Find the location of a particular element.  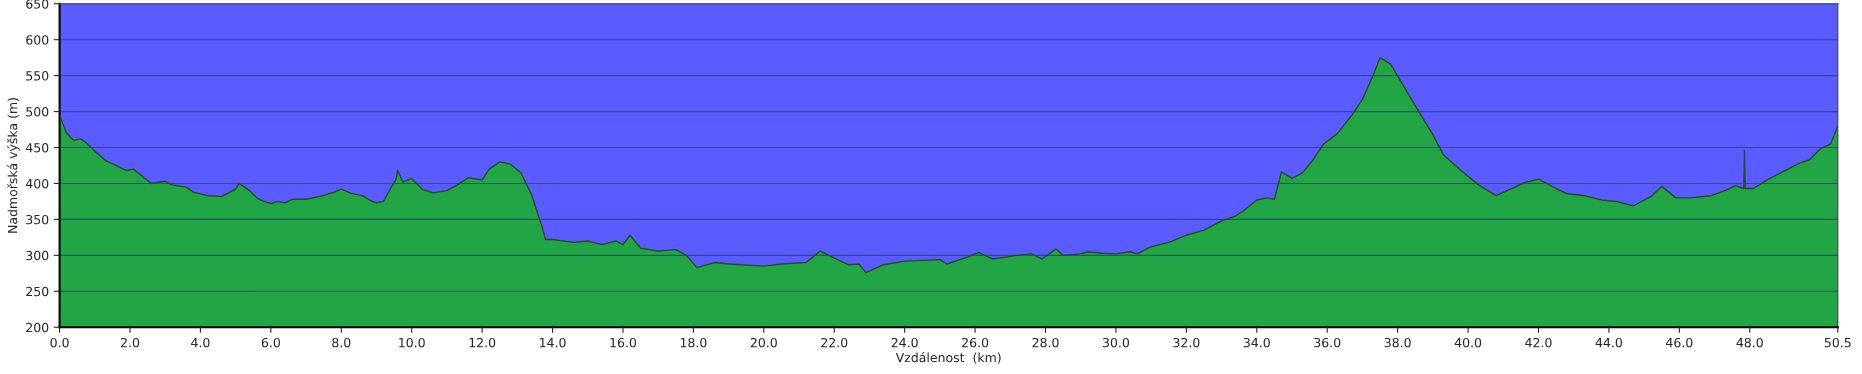

x-tick-label: 16.0 is located at coordinates (623, 342).